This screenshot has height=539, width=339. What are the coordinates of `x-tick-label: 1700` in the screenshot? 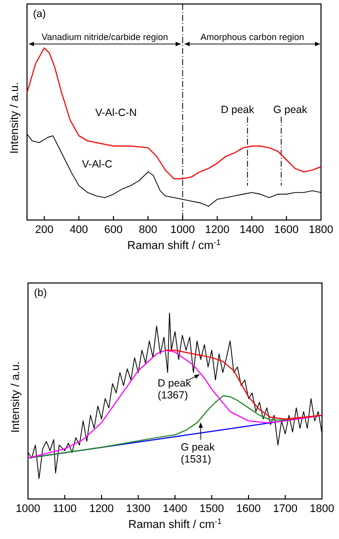 It's located at (285, 509).